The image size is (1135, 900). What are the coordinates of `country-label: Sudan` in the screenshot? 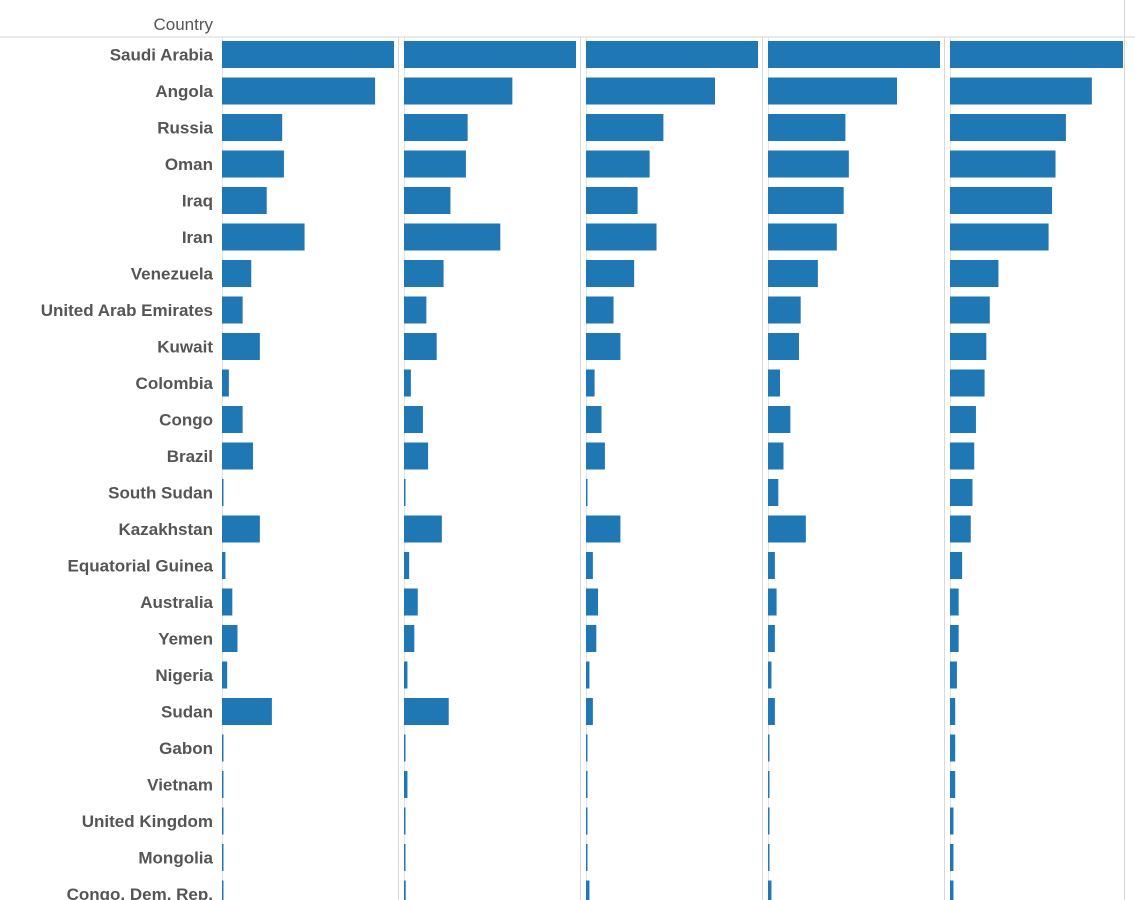 It's located at (187, 712).